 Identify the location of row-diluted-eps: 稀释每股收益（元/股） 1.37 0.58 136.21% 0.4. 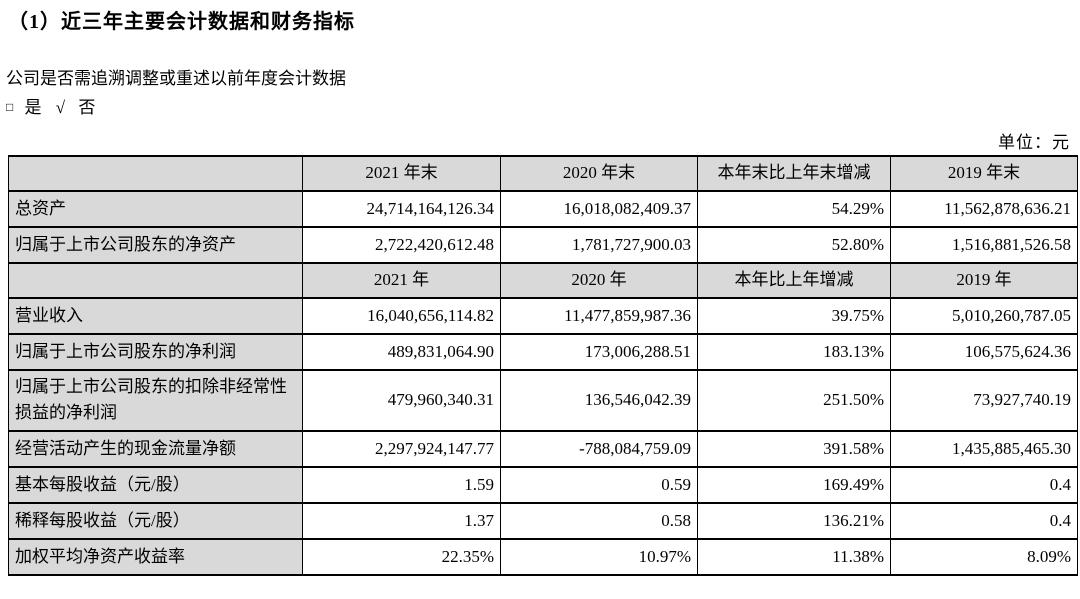
(543, 520).